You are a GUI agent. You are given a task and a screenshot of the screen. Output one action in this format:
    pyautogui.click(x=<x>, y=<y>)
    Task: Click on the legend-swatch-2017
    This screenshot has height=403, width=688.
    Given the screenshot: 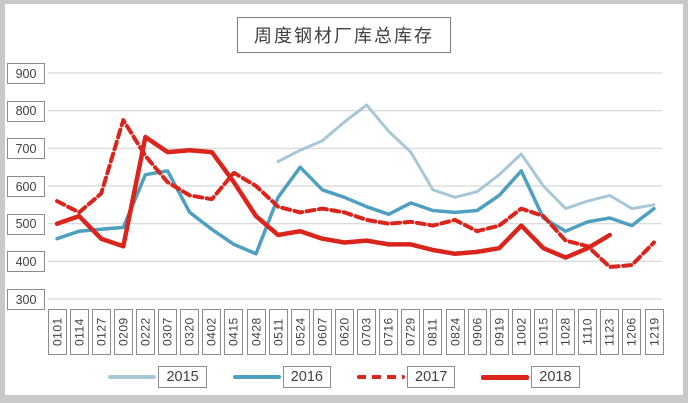 What is the action you would take?
    pyautogui.click(x=381, y=377)
    